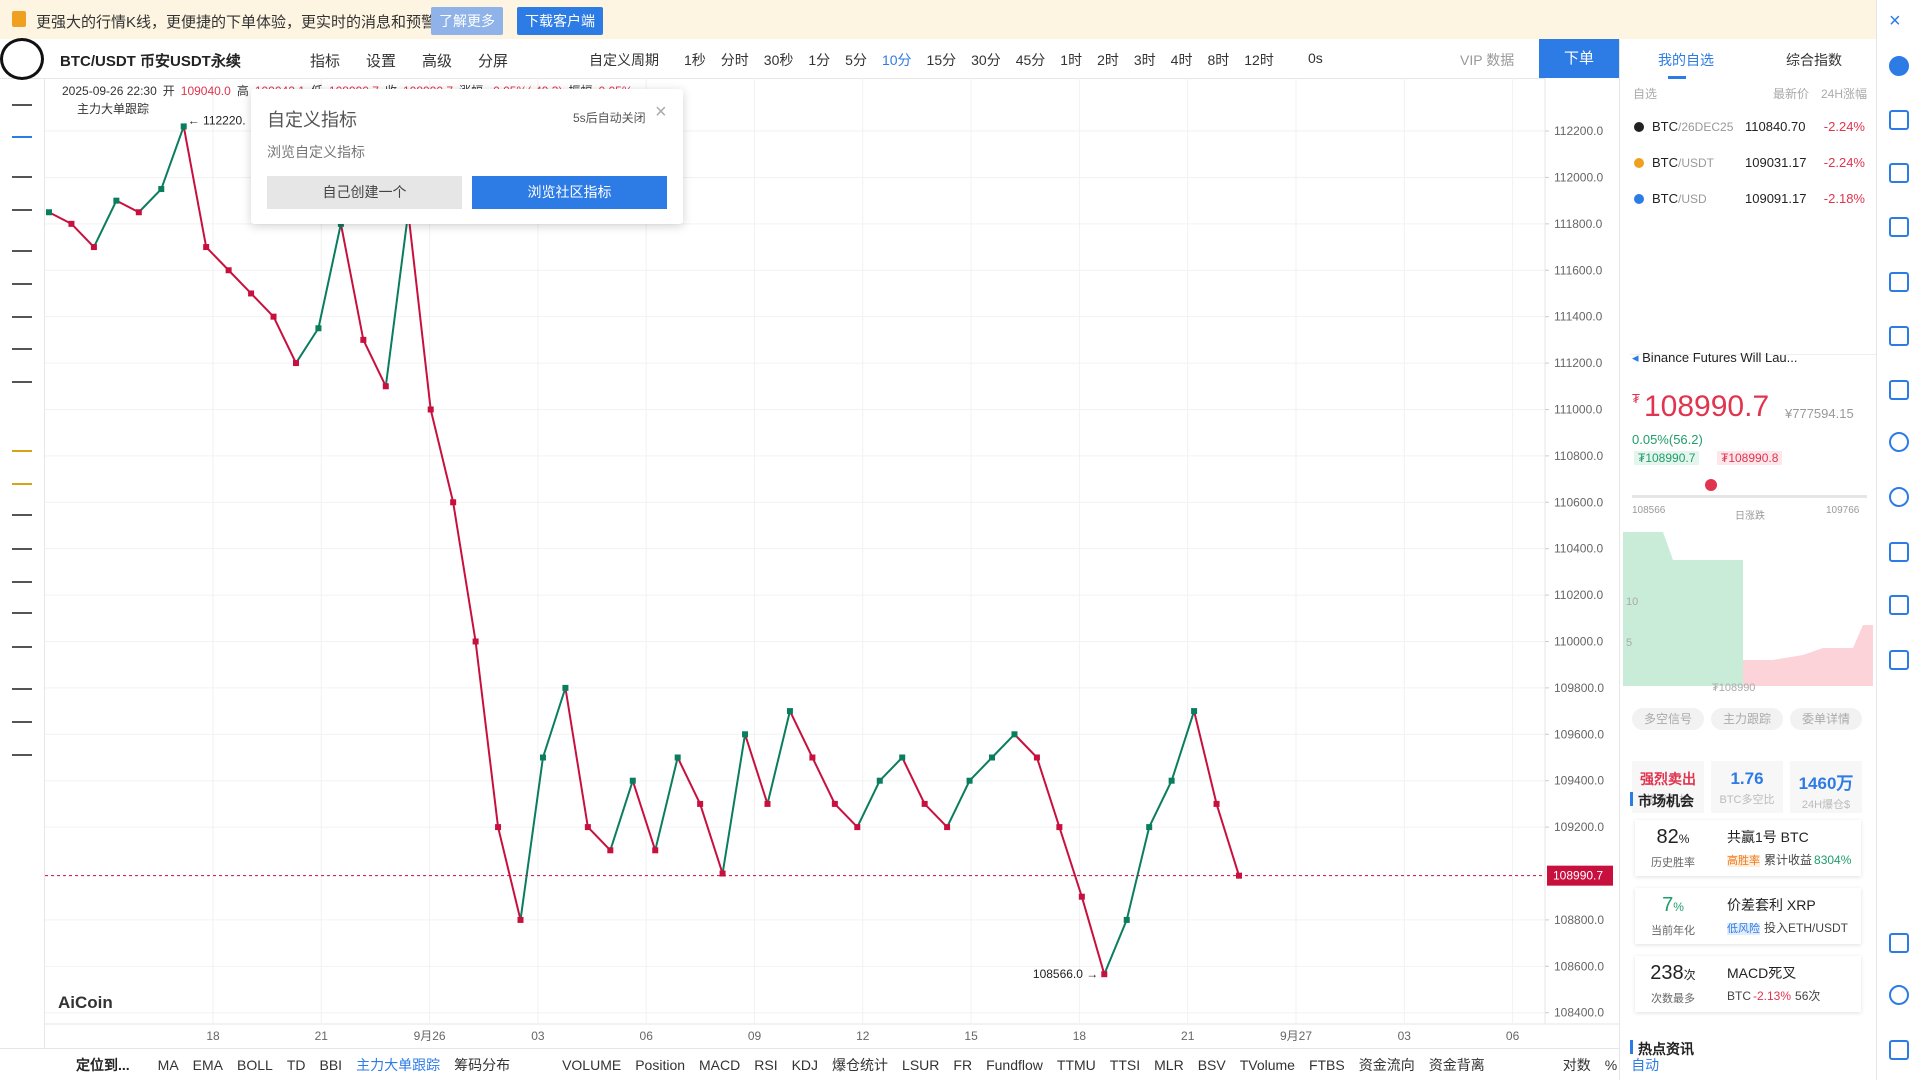 This screenshot has width=1920, height=1081. Describe the element at coordinates (1259, 60) in the screenshot. I see `interval: 12时` at that location.